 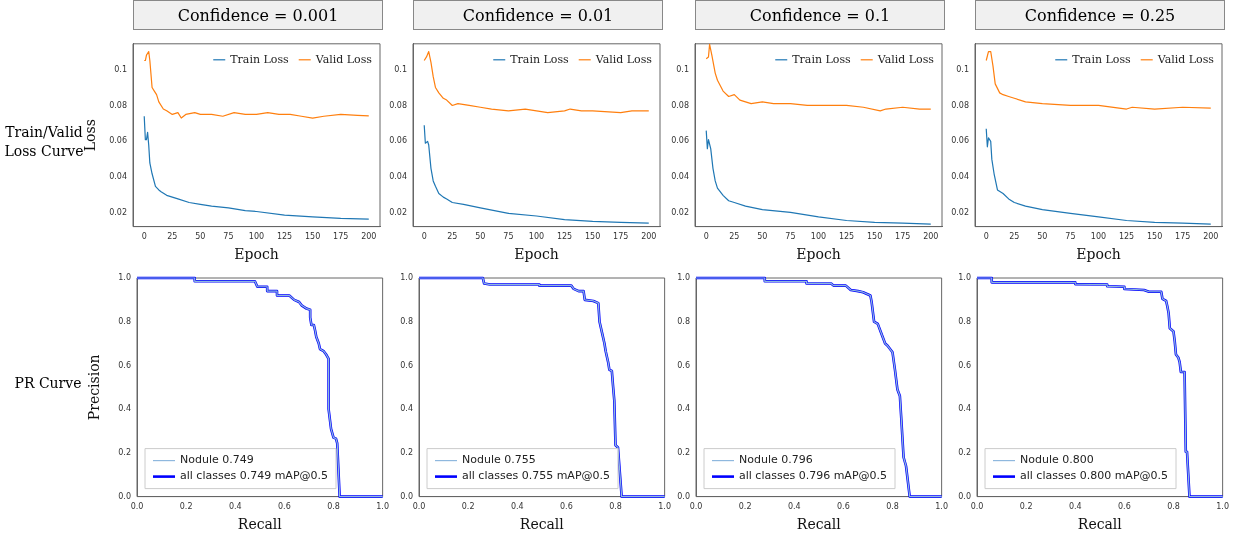 I want to click on y-axis-title: Precision, so click(x=94, y=387).